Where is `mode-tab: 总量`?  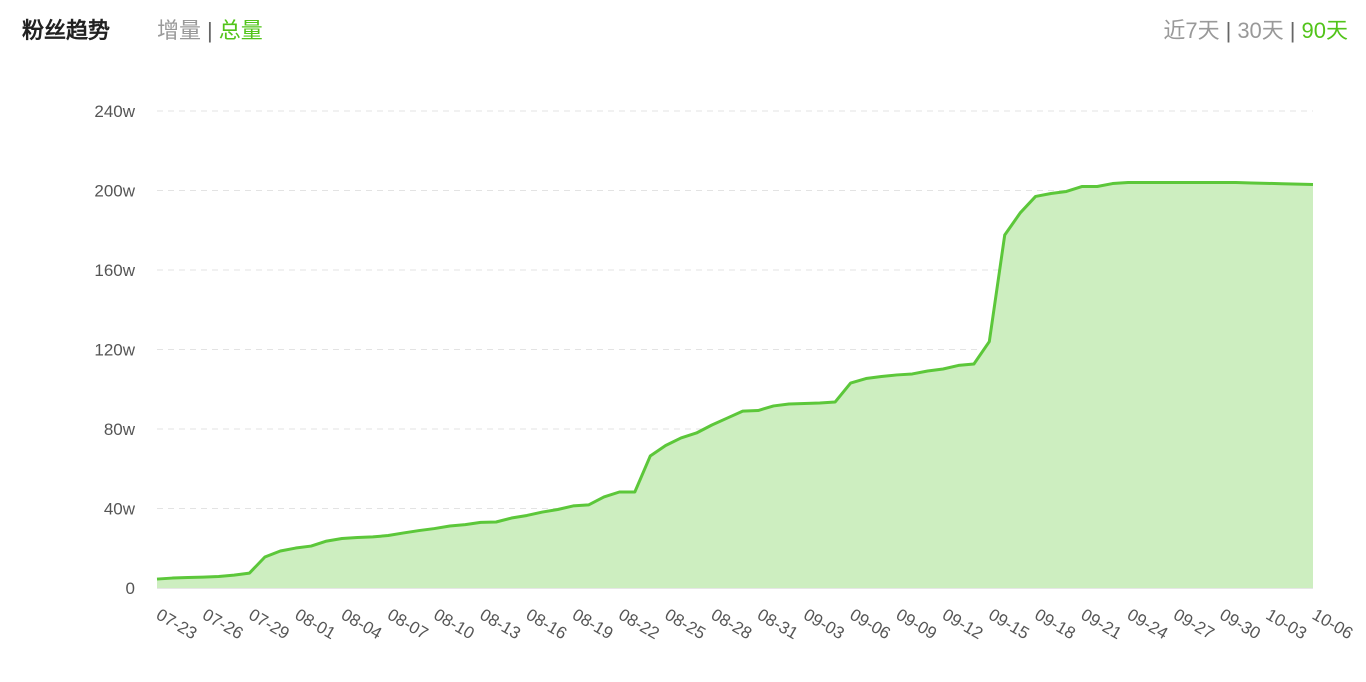
mode-tab: 总量 is located at coordinates (240, 30).